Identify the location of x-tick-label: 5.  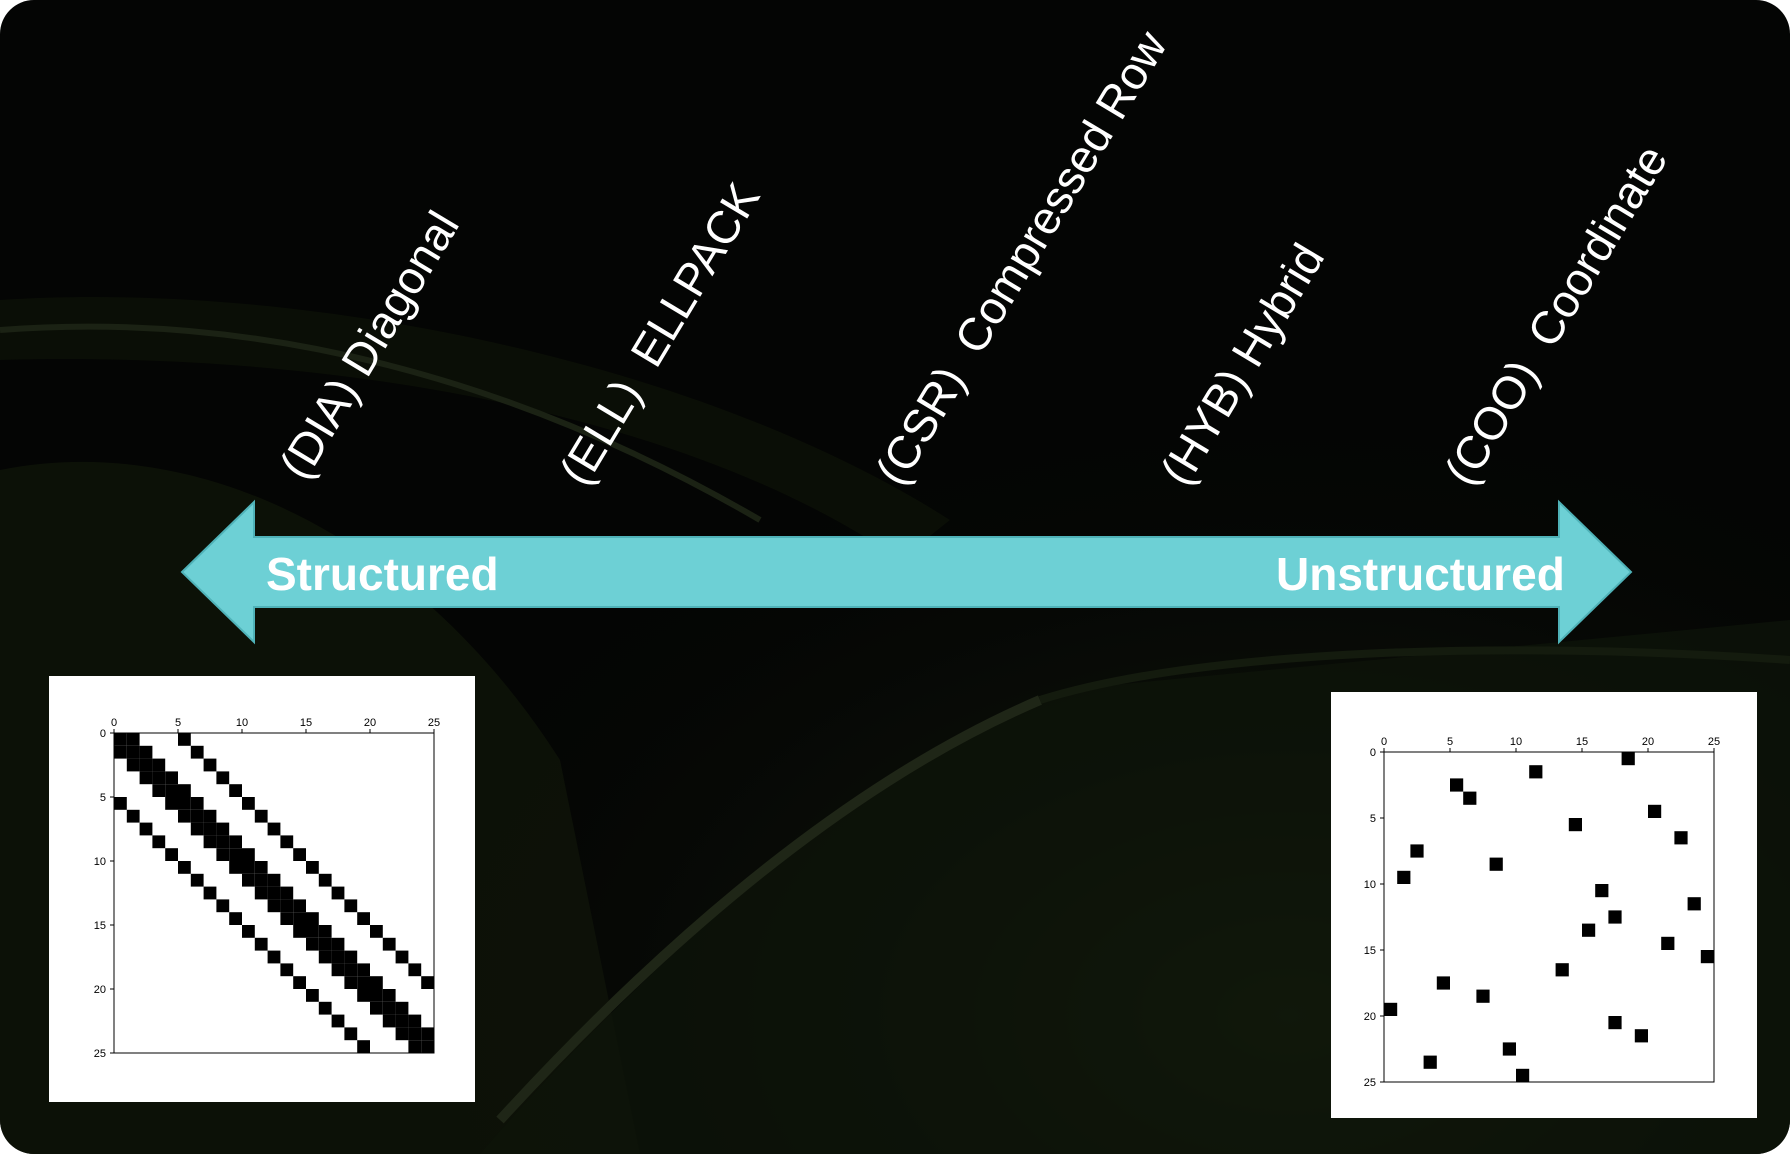
(178, 723).